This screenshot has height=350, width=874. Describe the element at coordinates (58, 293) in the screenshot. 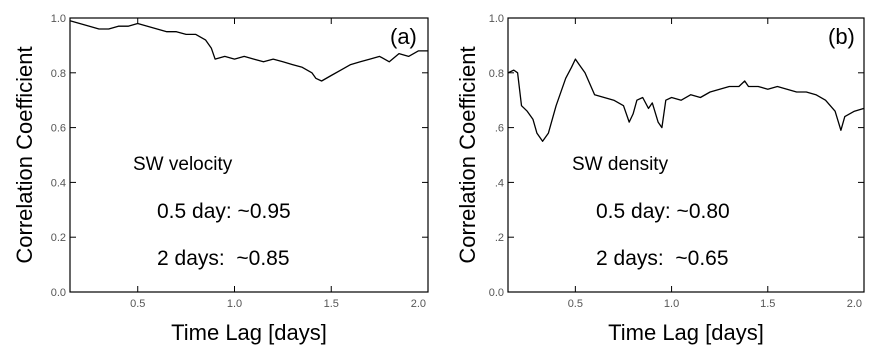

I see `y-tick-label-a: 0.0` at that location.